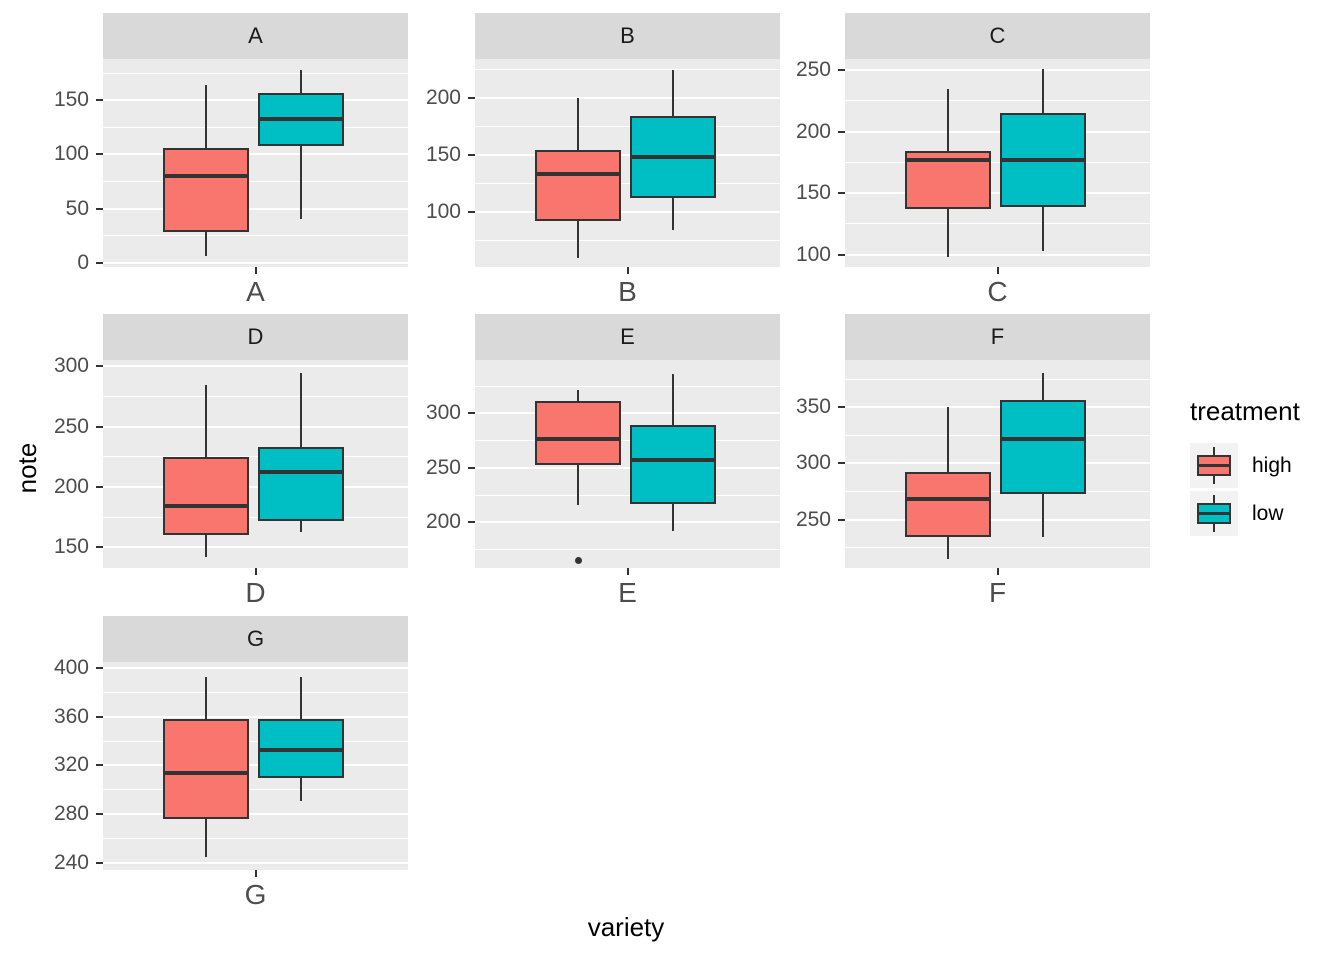 The height and width of the screenshot is (960, 1344). I want to click on y-tick-label: 400, so click(71, 668).